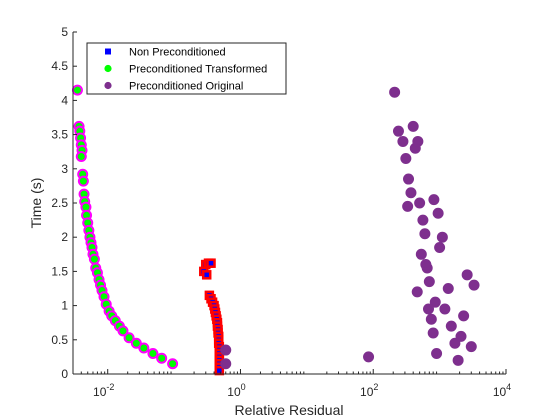 The height and width of the screenshot is (420, 560). I want to click on x-tick-label: 10⁴, so click(502, 390).